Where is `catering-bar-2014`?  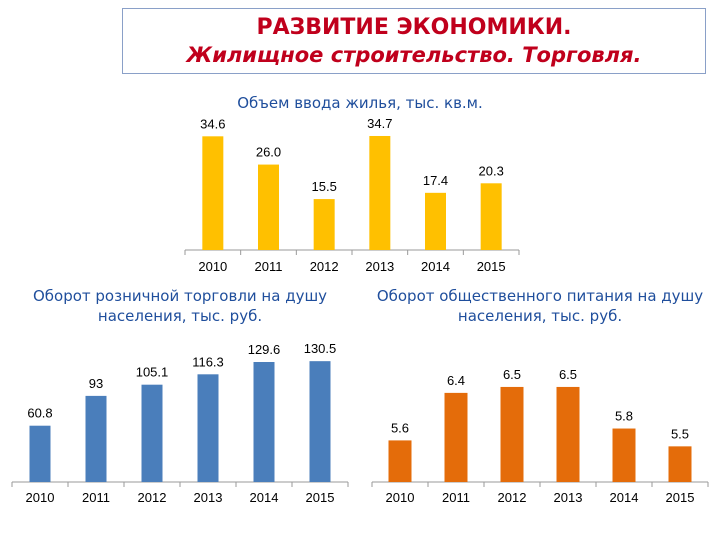
catering-bar-2014 is located at coordinates (624, 455).